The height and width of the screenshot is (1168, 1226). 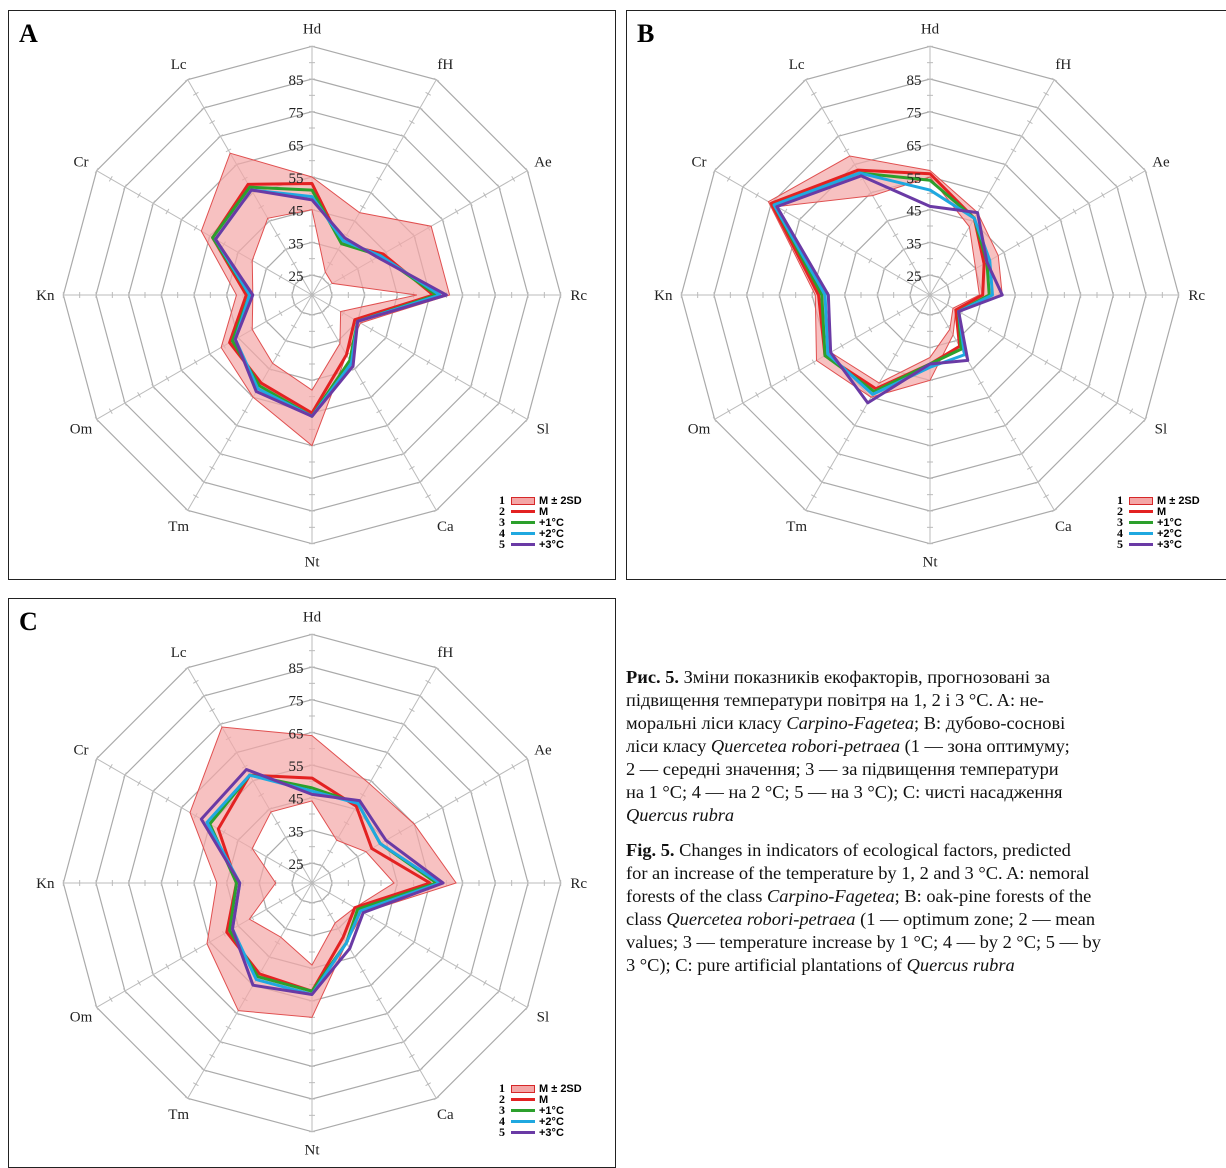 What do you see at coordinates (551, 522) in the screenshot?
I see `legend-label: +1°C` at bounding box center [551, 522].